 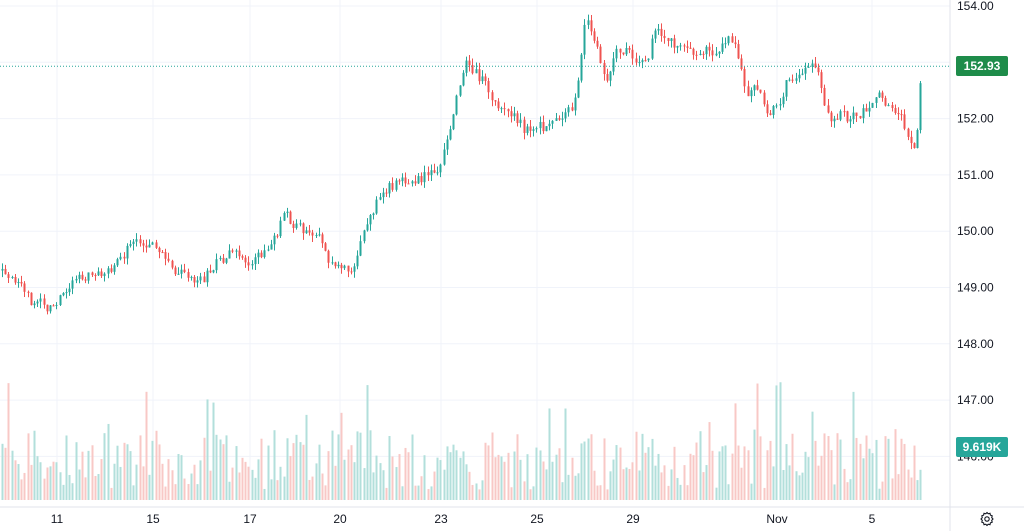 What do you see at coordinates (982, 66) in the screenshot?
I see `last-price-badge: 152.93` at bounding box center [982, 66].